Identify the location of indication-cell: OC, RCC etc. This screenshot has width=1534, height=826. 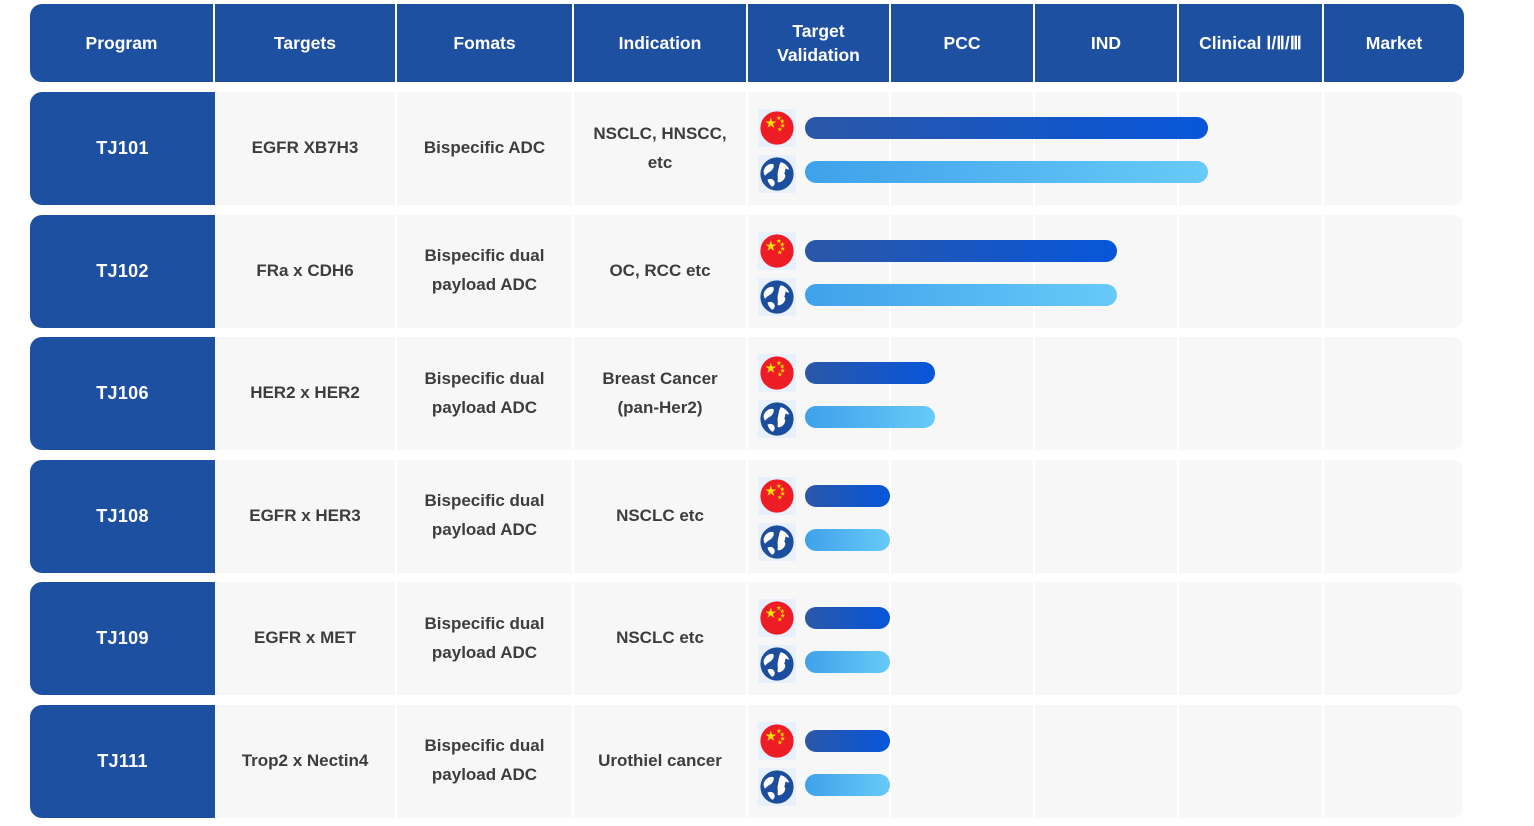
(661, 271).